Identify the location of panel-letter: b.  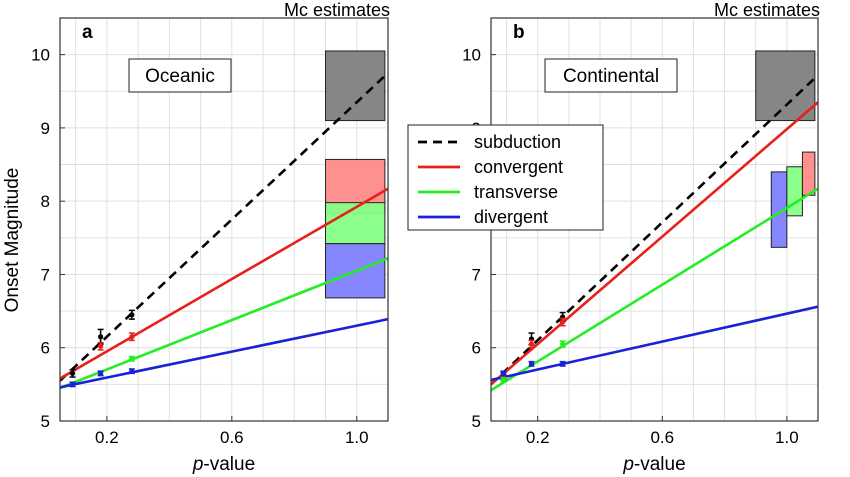
(519, 32).